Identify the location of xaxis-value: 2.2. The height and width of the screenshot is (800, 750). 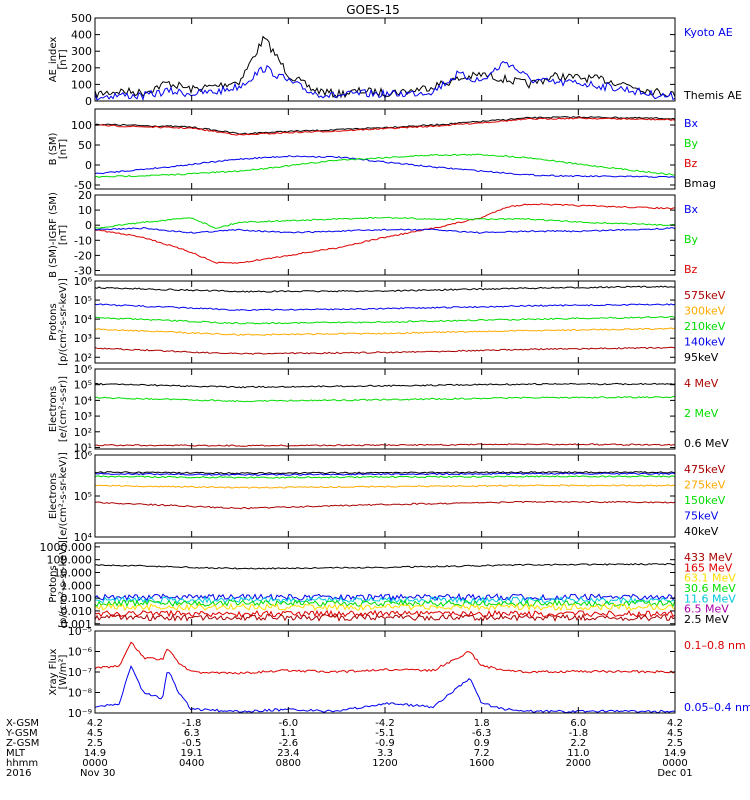
(578, 743).